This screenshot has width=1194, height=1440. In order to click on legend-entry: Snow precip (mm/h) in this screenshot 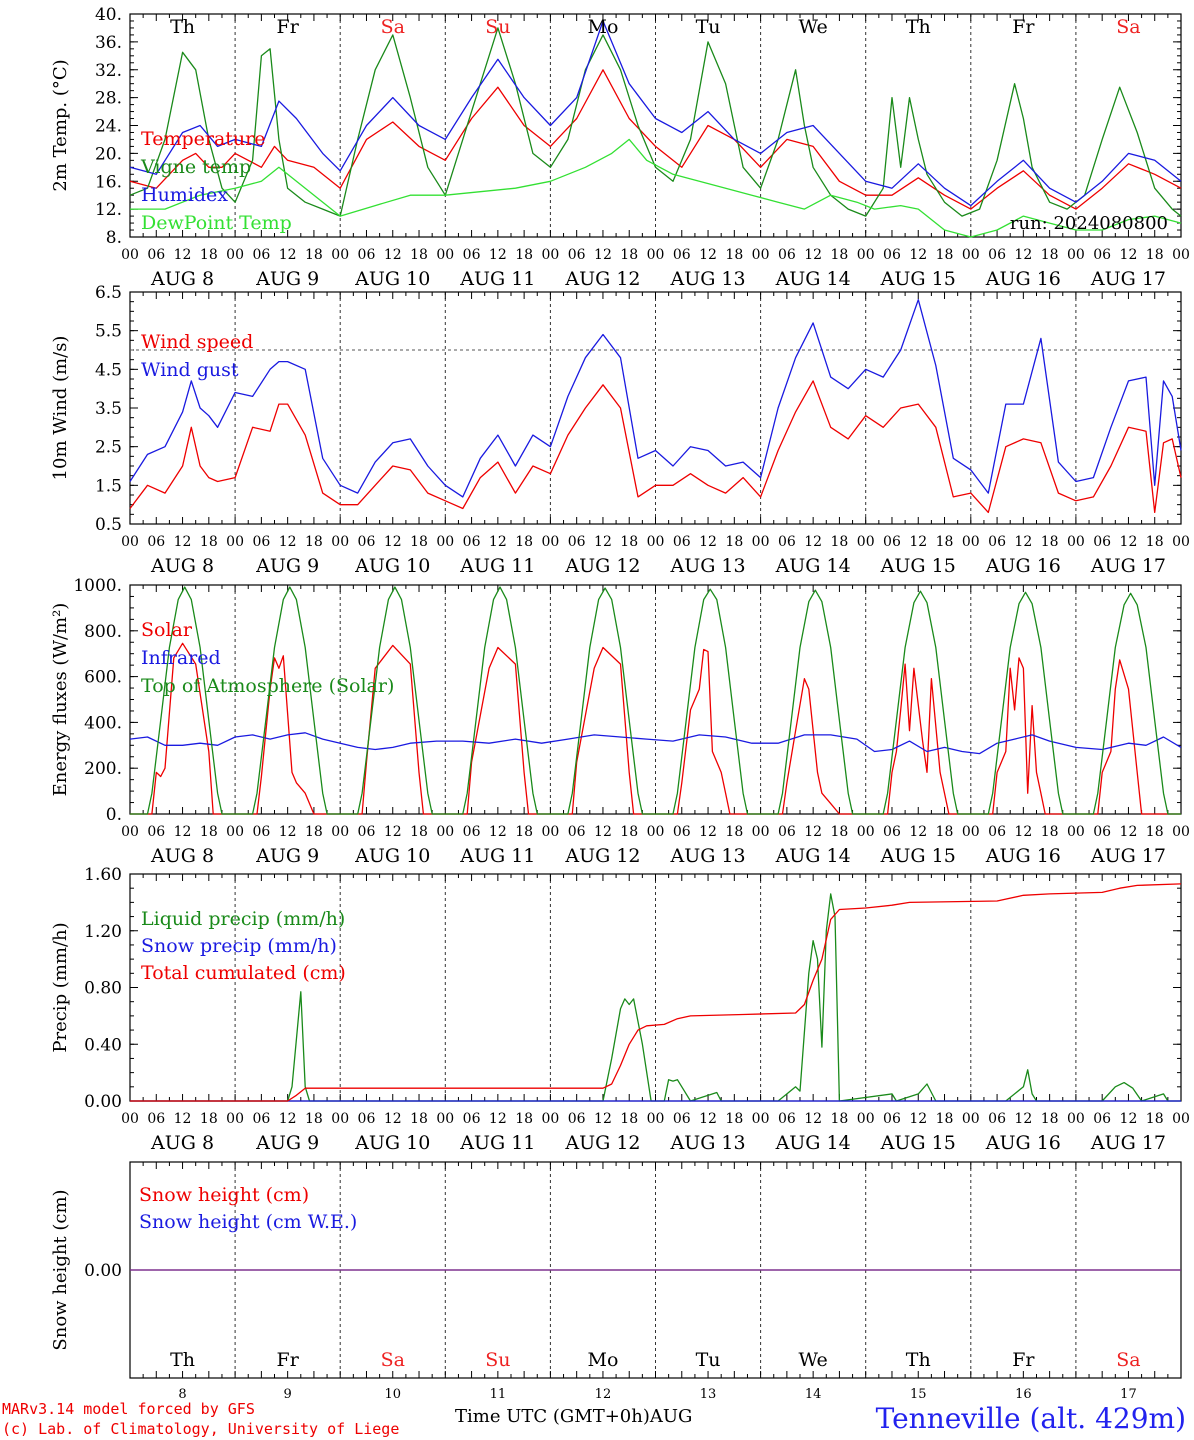, I will do `click(239, 946)`.